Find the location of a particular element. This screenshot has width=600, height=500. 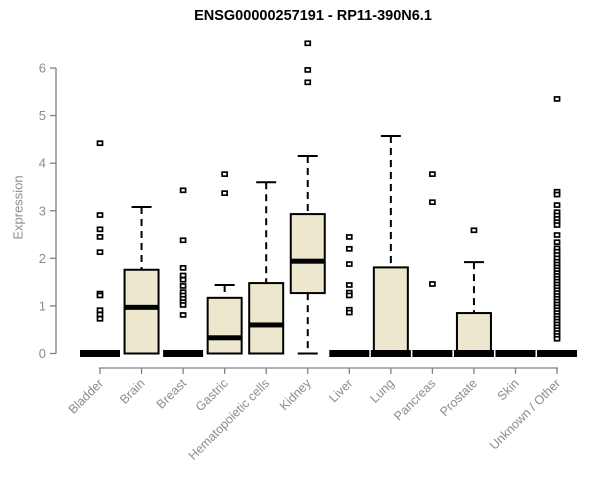

x-tick-label-pancreas: Pancreas is located at coordinates (414, 399).